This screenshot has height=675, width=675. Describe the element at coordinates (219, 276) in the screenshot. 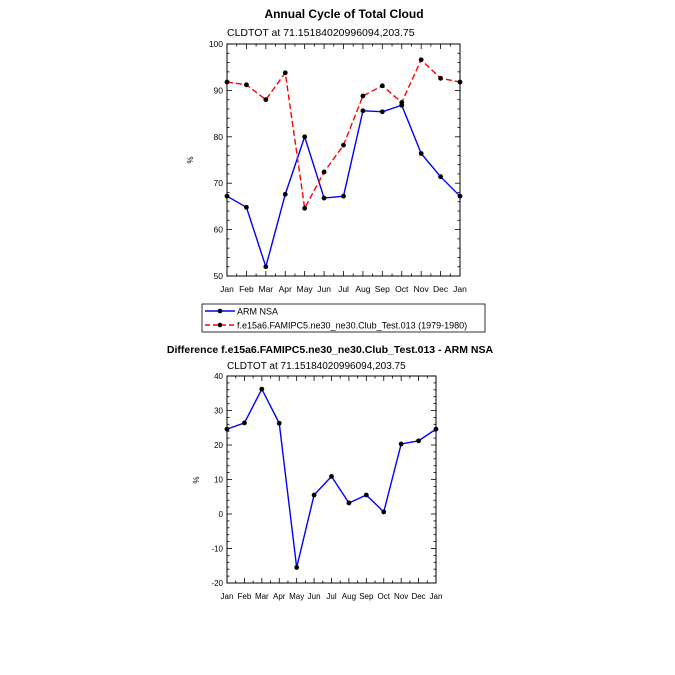

I see `y-tick-label: 50` at that location.